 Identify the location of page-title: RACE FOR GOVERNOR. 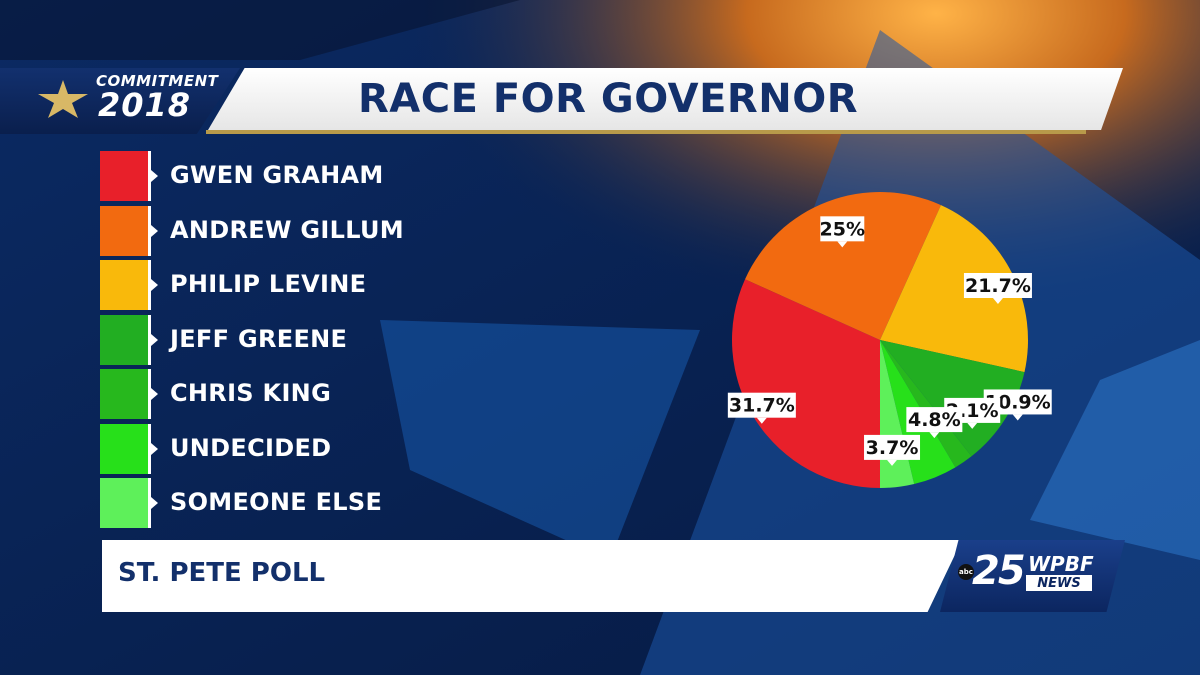
(608, 99).